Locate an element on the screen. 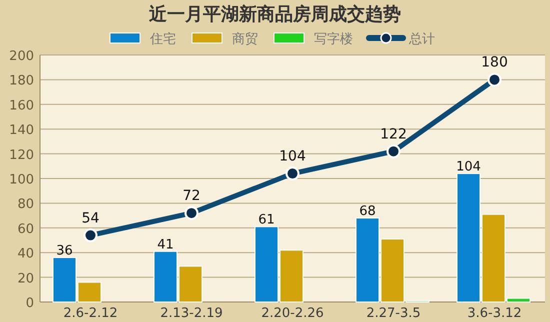  data-label: 72 is located at coordinates (191, 196).